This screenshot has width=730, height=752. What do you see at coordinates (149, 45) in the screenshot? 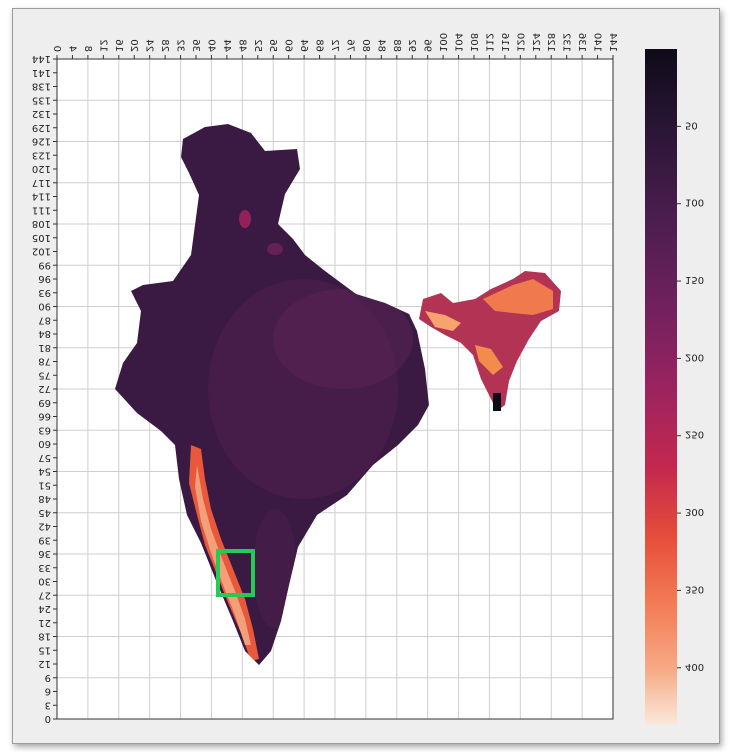
I see `x-tick-label: 24` at bounding box center [149, 45].